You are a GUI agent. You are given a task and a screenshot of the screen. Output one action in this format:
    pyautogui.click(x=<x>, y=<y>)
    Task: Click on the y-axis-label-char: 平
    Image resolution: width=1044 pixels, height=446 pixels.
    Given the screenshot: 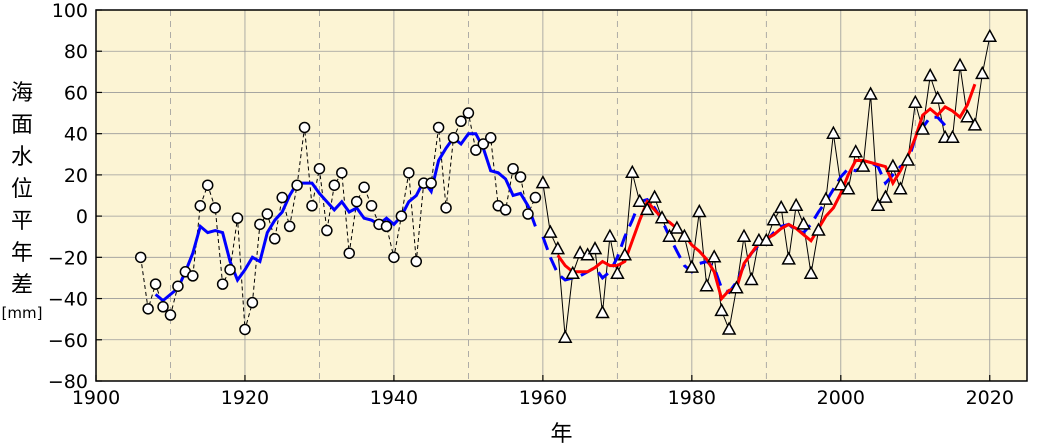 What is the action you would take?
    pyautogui.click(x=22, y=221)
    